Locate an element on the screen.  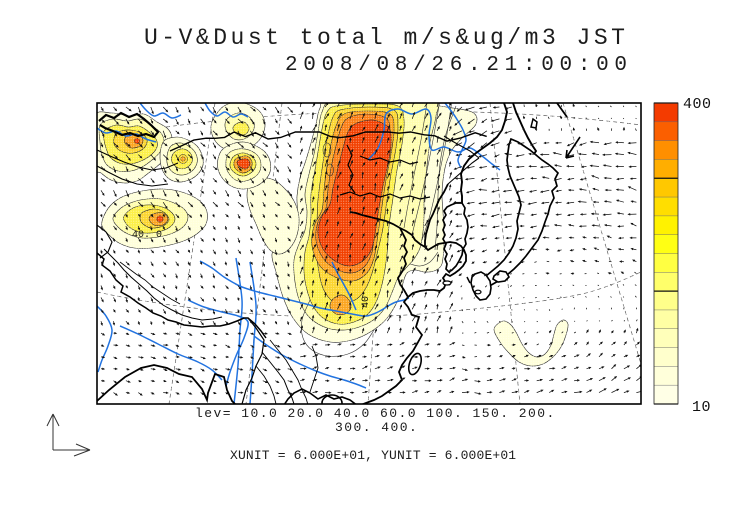
svg-text: 400 is located at coordinates (697, 104).